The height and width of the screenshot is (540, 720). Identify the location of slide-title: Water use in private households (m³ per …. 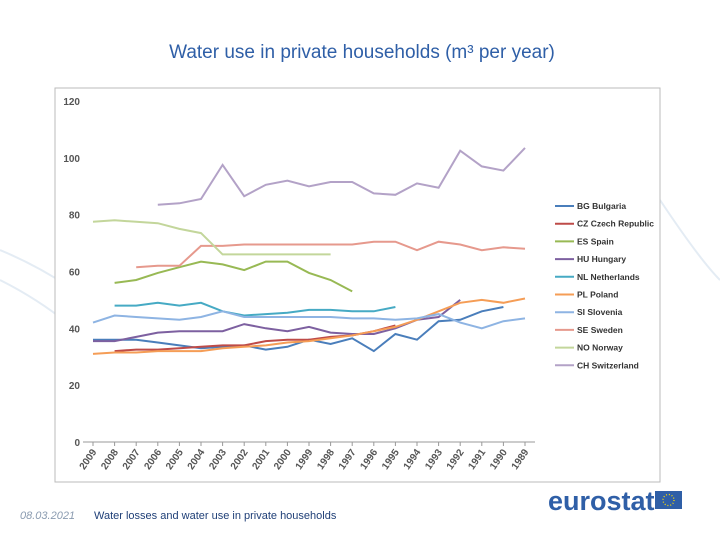
(362, 52).